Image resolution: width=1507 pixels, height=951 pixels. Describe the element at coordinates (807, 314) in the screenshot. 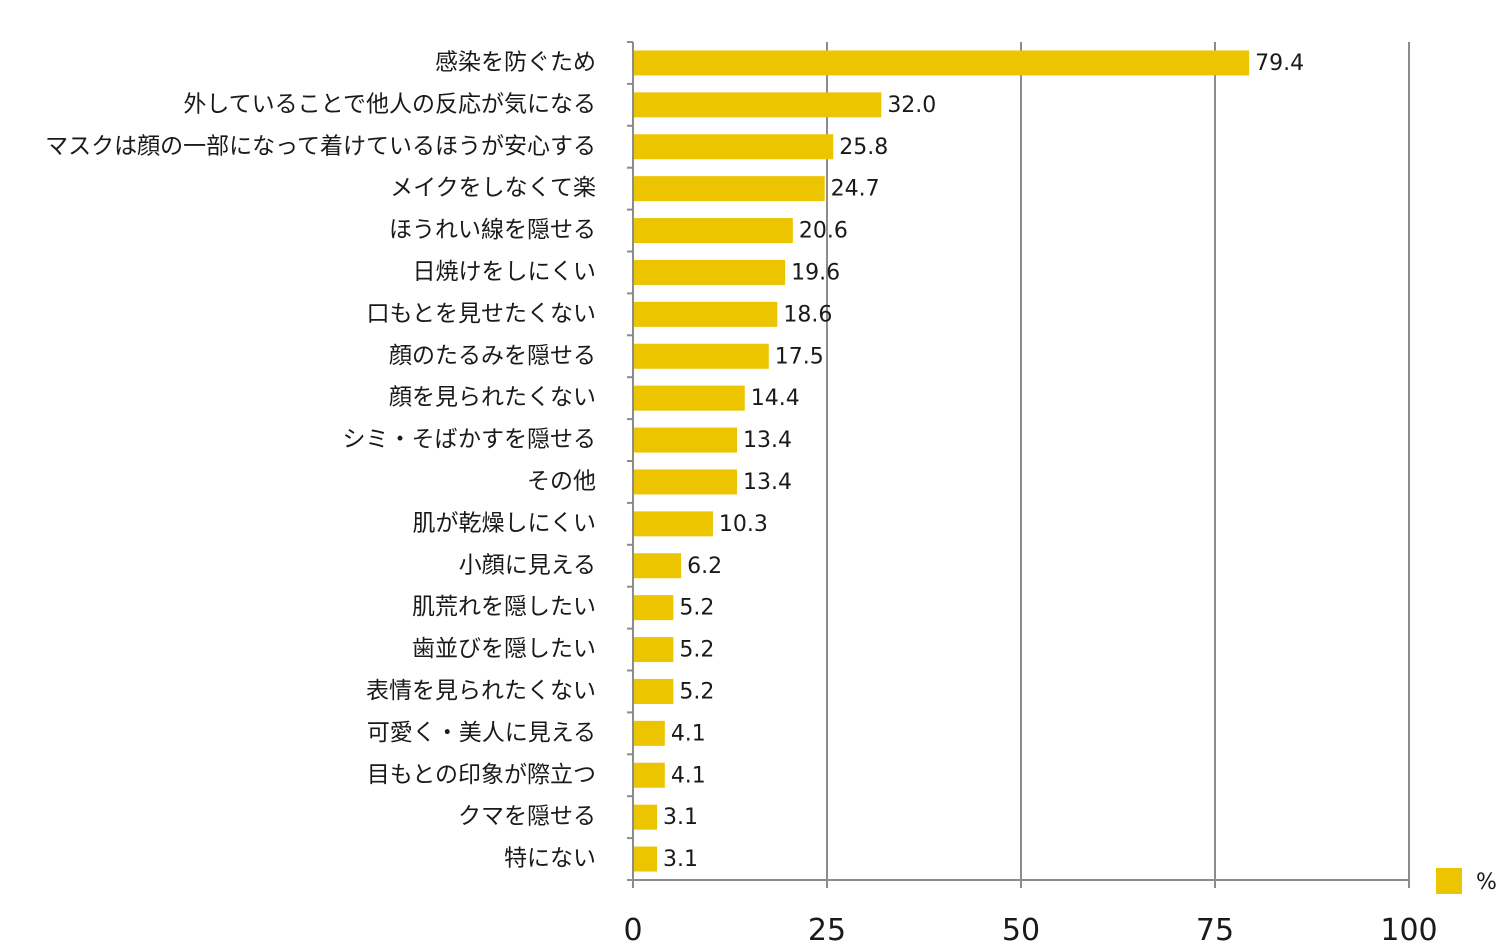

I see `value-label-7: 18.6` at that location.